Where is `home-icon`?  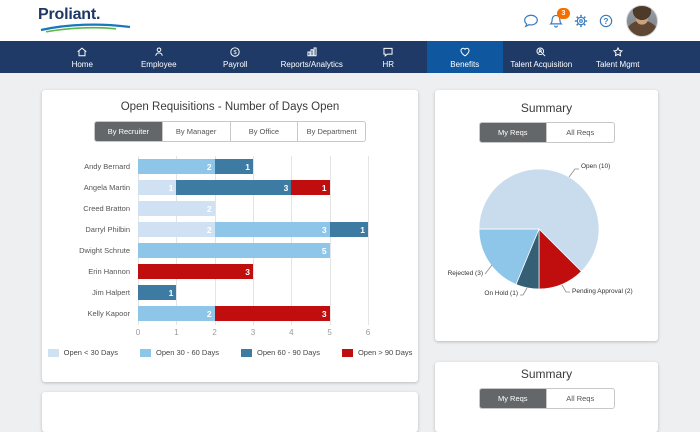
home-icon is located at coordinates (82, 52).